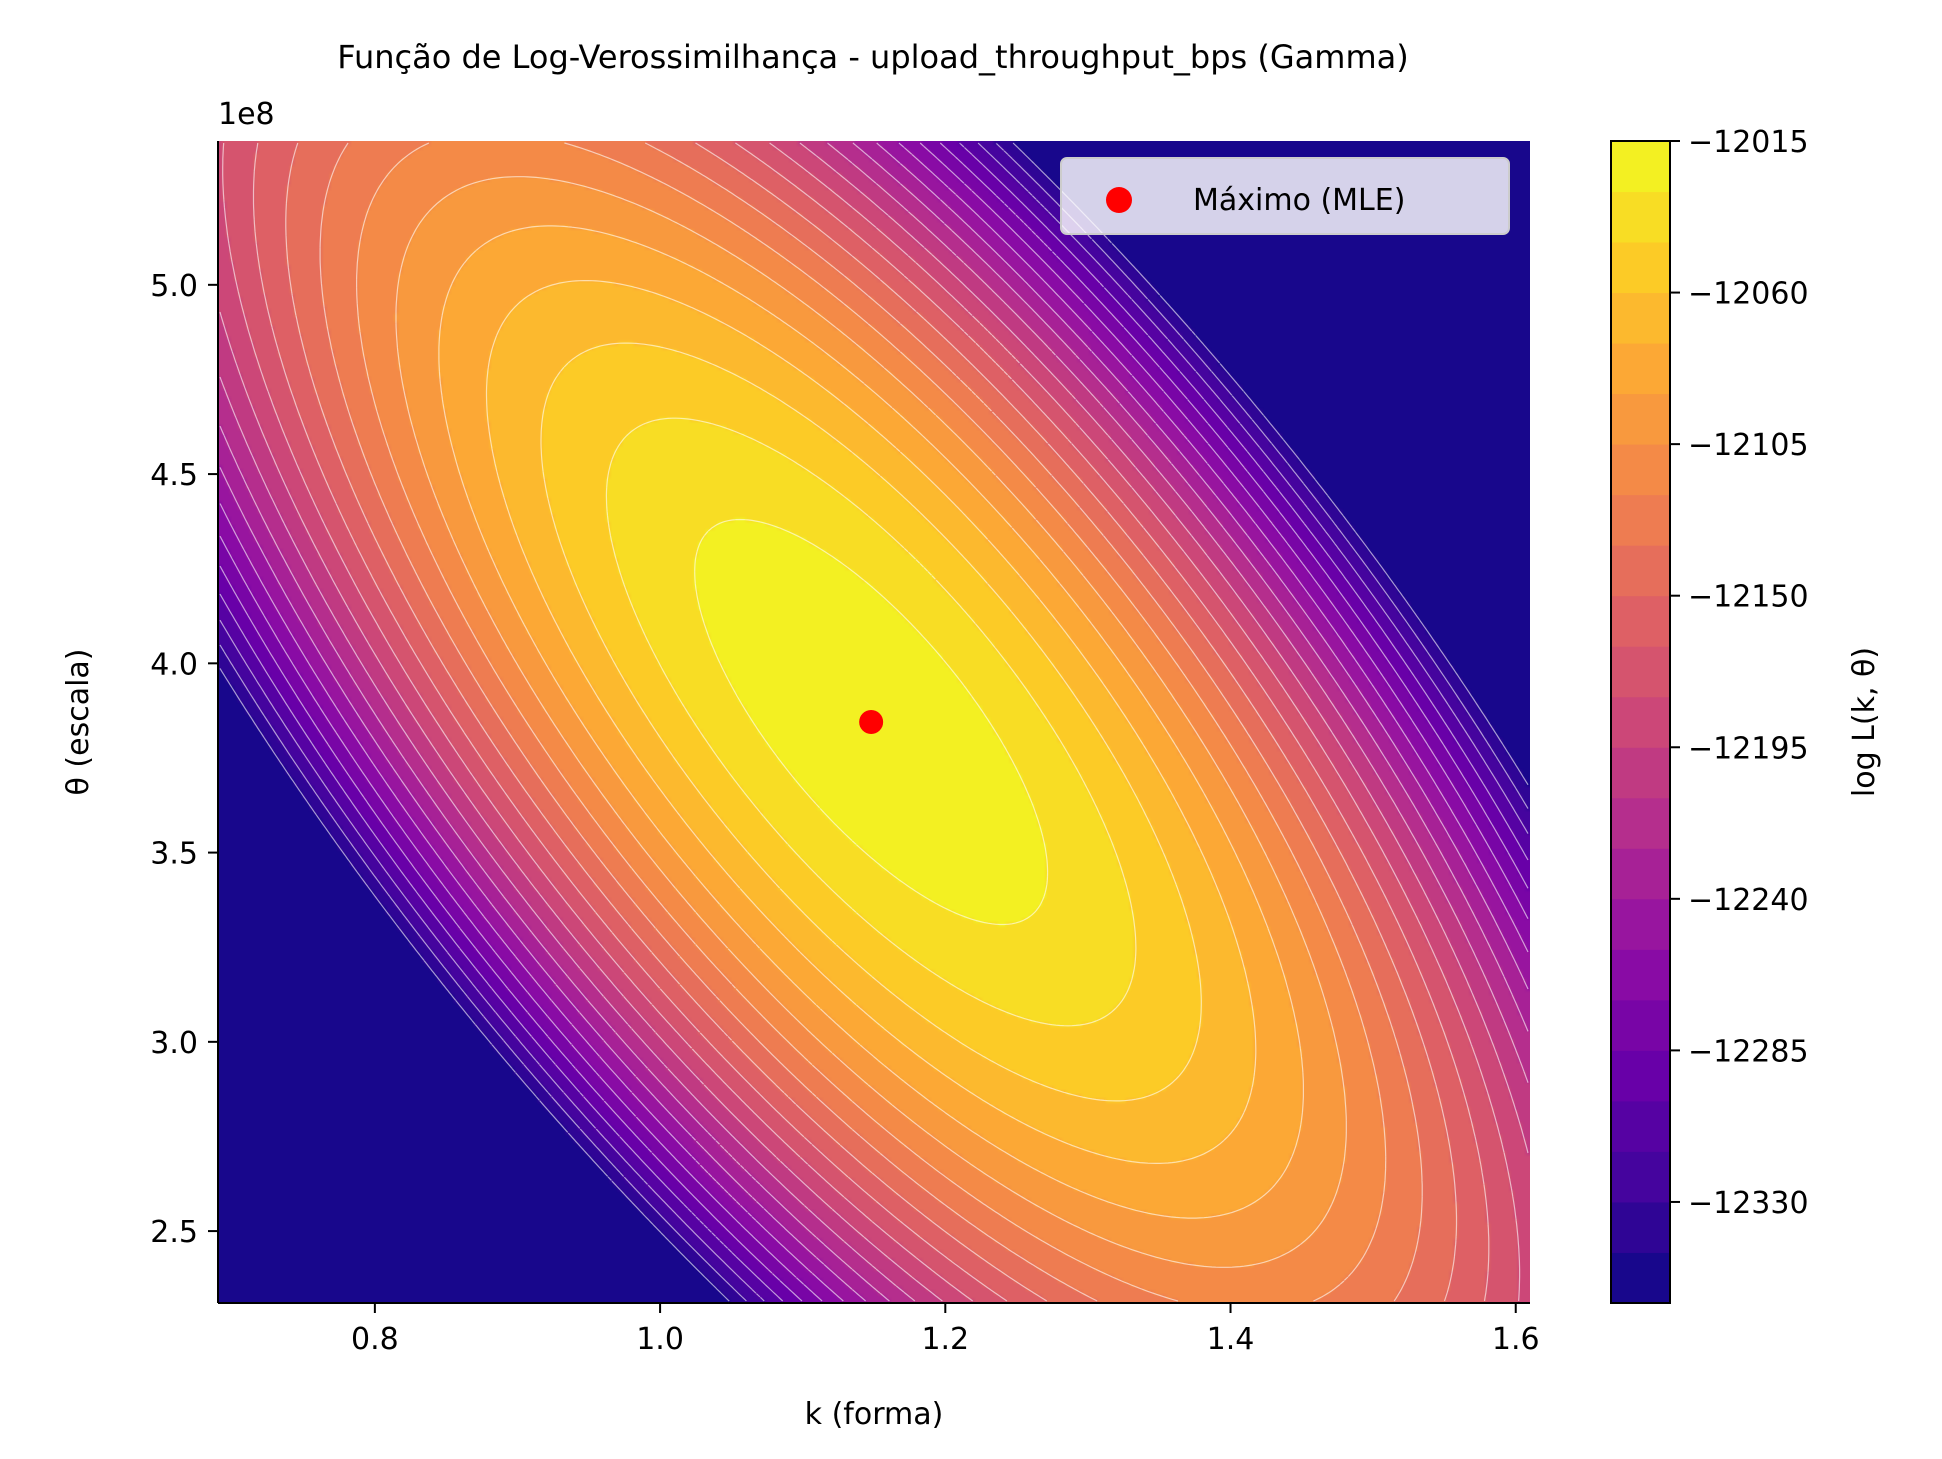 This screenshot has height=1459, width=1942. Describe the element at coordinates (1748, 445) in the screenshot. I see `colorbar-tick-label: −12105` at that location.